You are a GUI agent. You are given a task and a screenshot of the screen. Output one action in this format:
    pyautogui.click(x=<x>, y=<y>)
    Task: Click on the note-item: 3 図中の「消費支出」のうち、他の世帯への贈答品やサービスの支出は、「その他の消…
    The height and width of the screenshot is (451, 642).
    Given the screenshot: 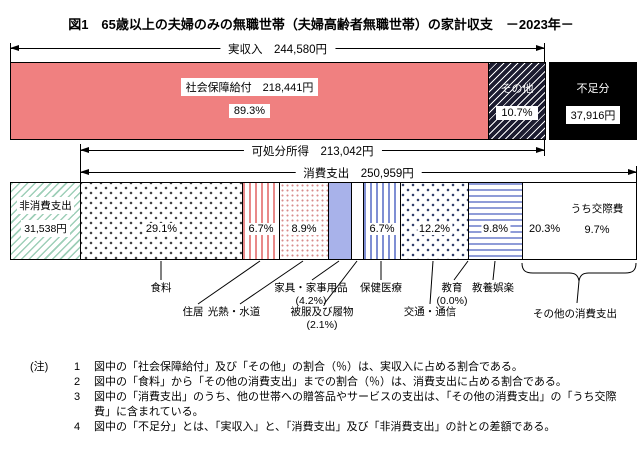 What is the action you would take?
    pyautogui.click(x=351, y=405)
    